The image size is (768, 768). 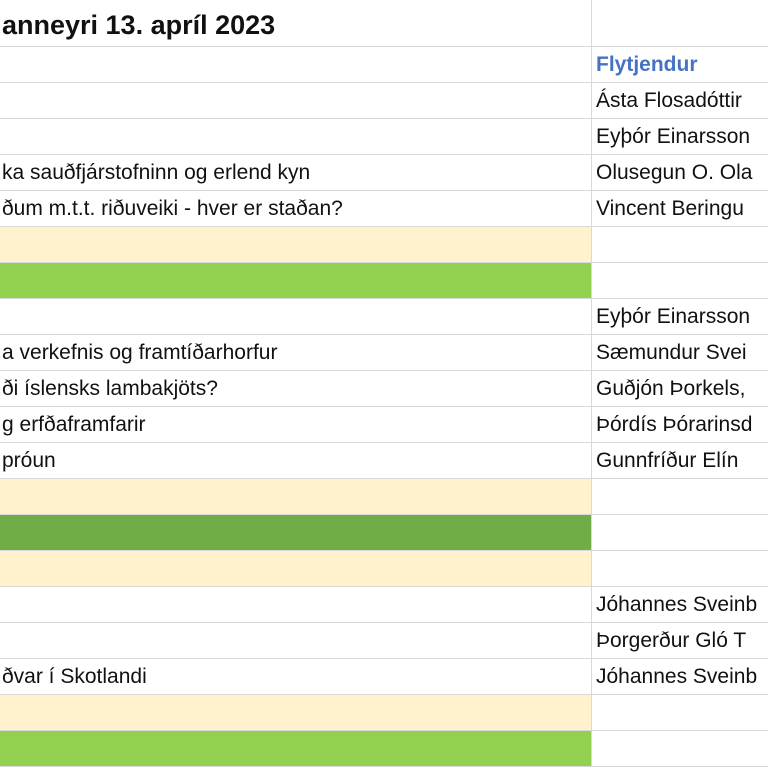 I want to click on table-row: Ásta Flosadóttir, so click(x=384, y=101).